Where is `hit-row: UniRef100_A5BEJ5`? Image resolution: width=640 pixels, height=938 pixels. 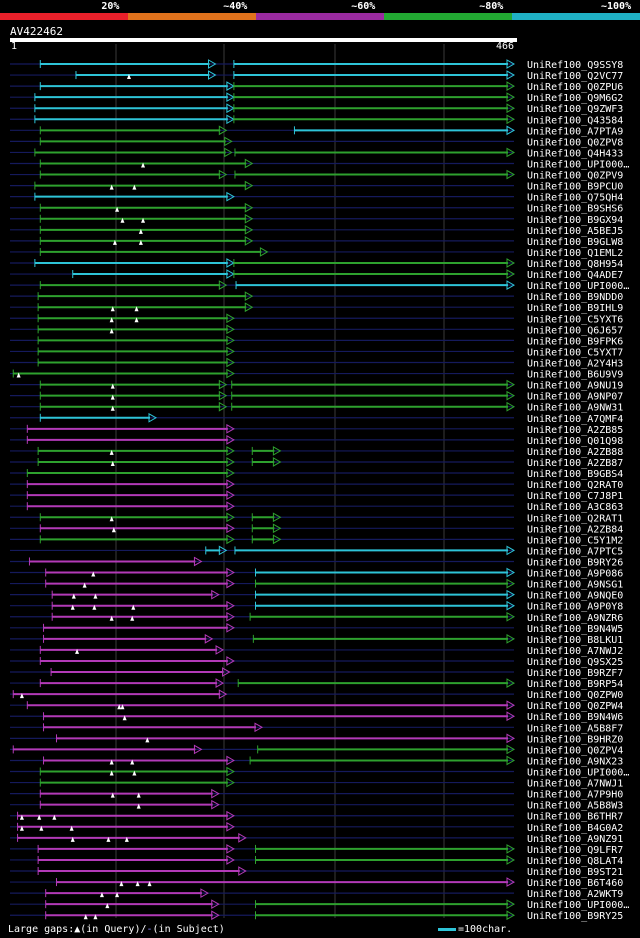
hit-row: UniRef100_A5BEJ5 is located at coordinates (316, 230).